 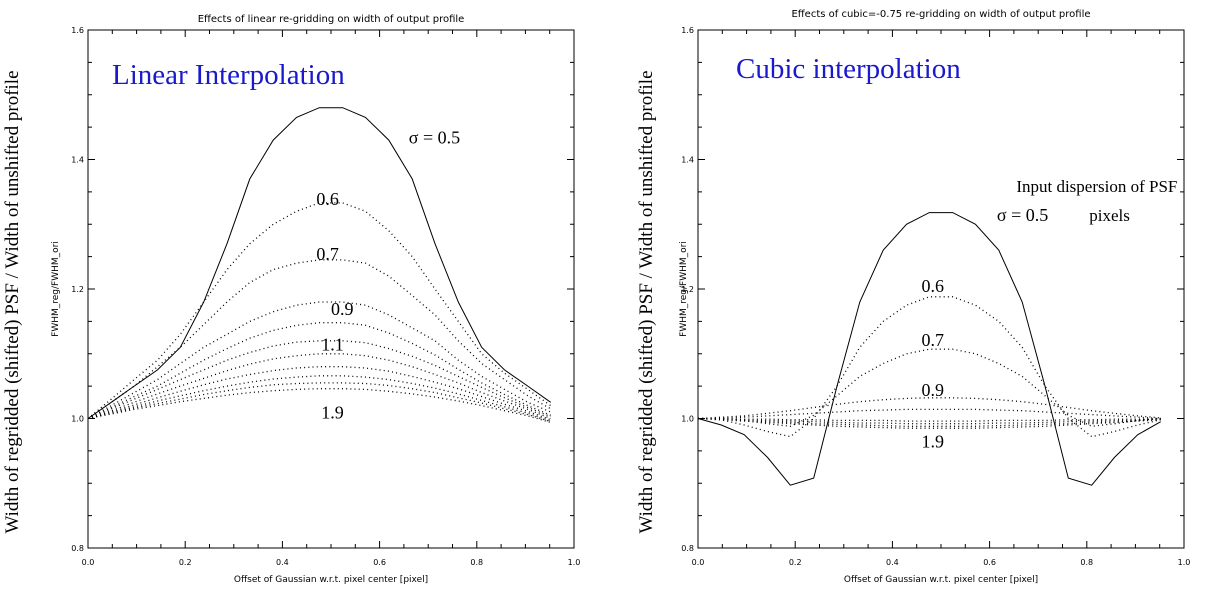 What do you see at coordinates (1096, 186) in the screenshot?
I see `curve-annotation: Input dispersion of PSF` at bounding box center [1096, 186].